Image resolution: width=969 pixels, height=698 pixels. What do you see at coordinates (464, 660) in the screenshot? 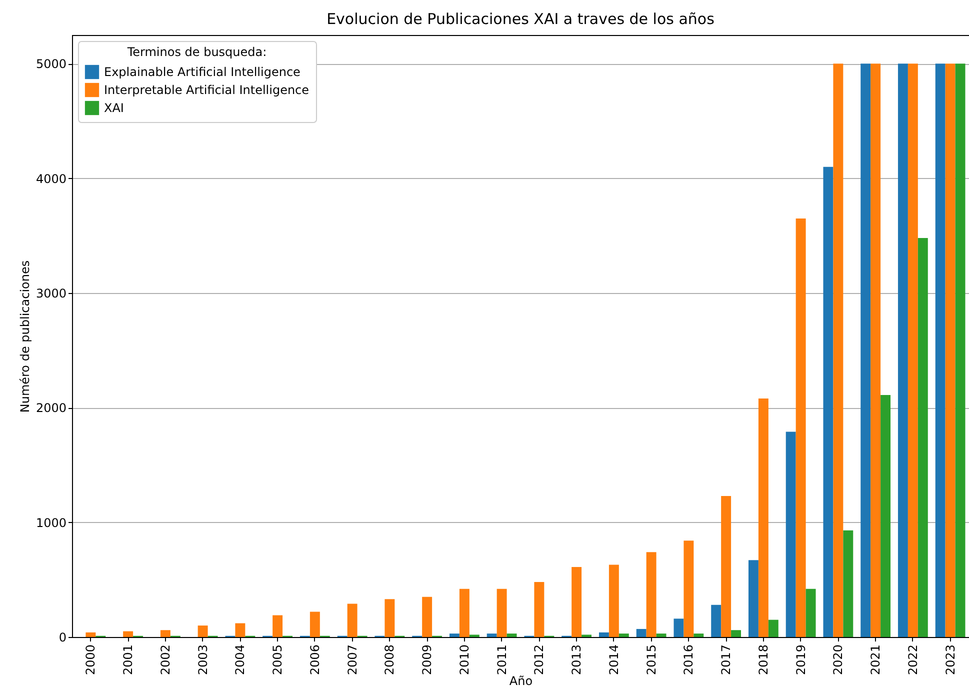
I see `x-tick-label: 2010` at bounding box center [464, 660].